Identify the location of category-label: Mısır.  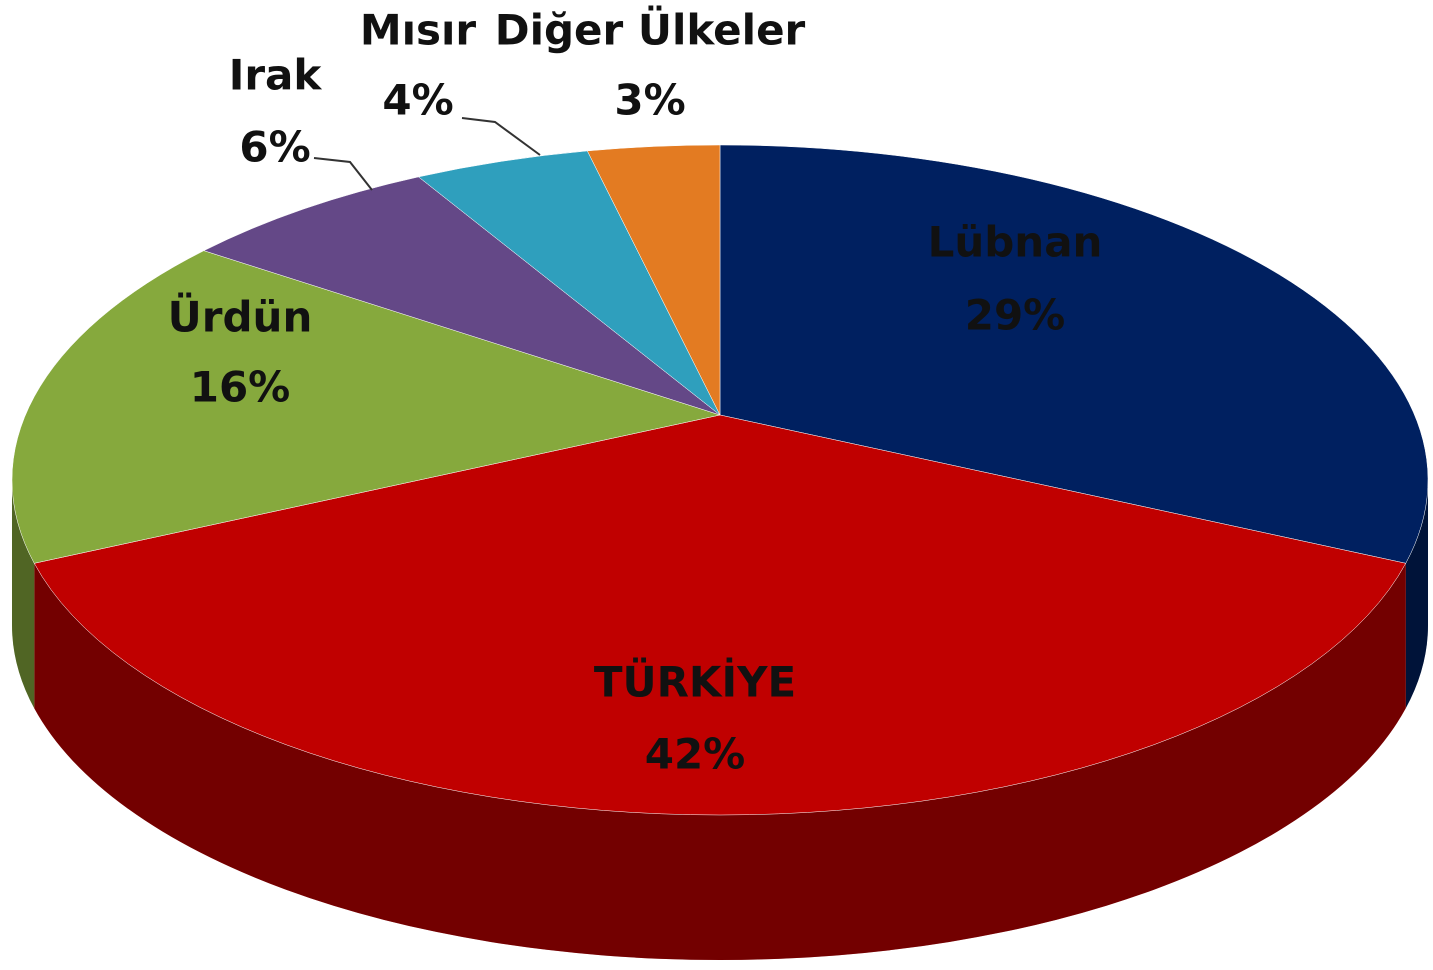
(418, 30).